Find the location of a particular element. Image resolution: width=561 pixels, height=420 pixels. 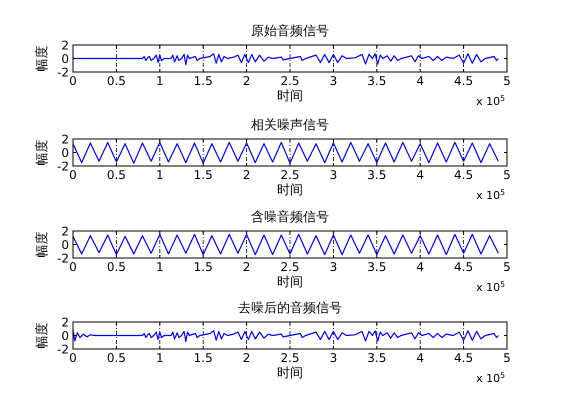

chart-title: 相关噪声信号 is located at coordinates (290, 125).